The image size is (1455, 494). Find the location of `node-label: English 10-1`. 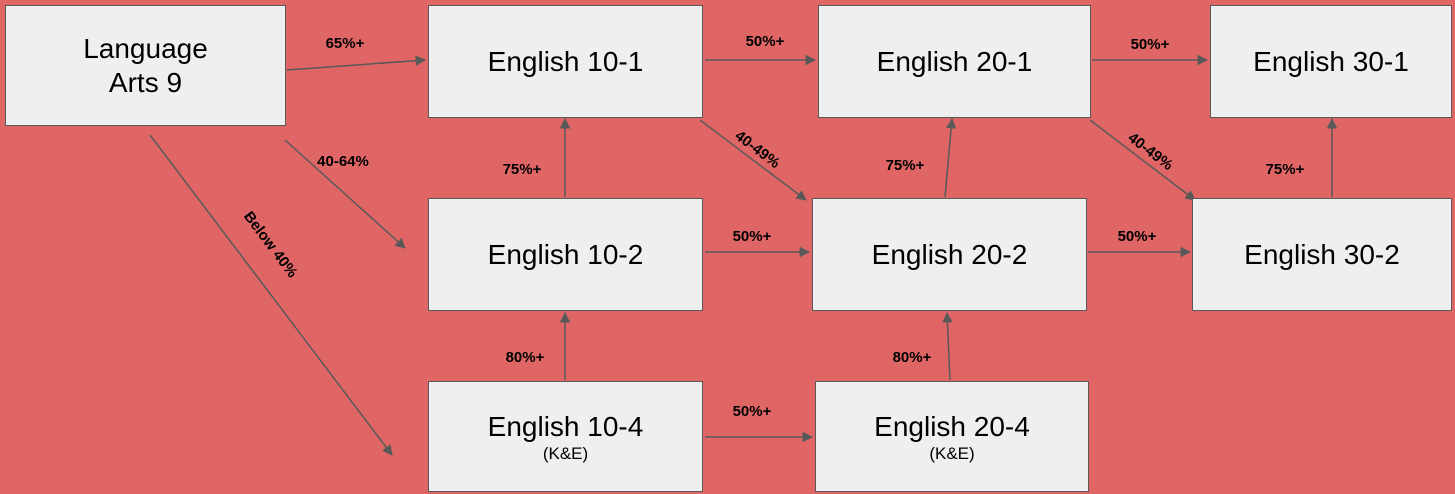

node-label: English 10-1 is located at coordinates (565, 61).